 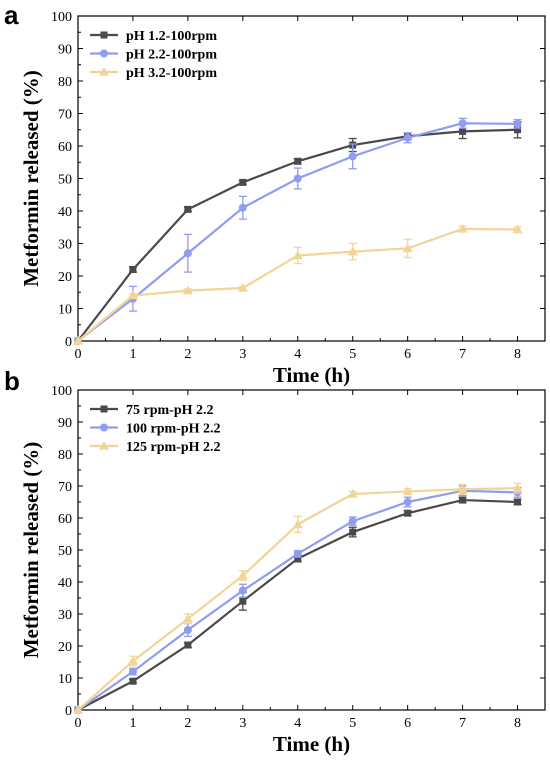 What do you see at coordinates (65, 679) in the screenshot?
I see `y-tick-label: 10` at bounding box center [65, 679].